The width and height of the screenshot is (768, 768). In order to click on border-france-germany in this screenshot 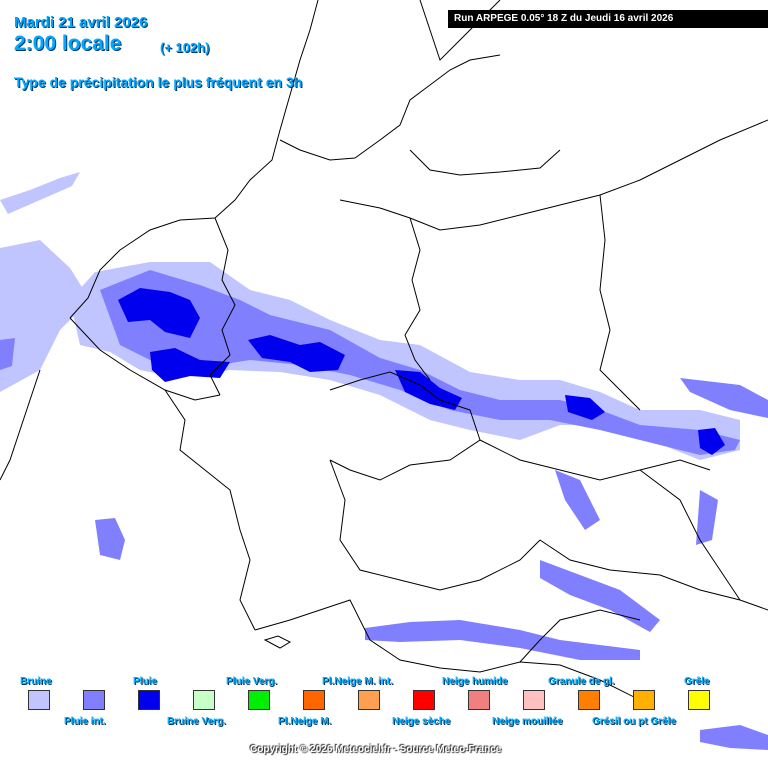, I will do `click(210, 510)`.